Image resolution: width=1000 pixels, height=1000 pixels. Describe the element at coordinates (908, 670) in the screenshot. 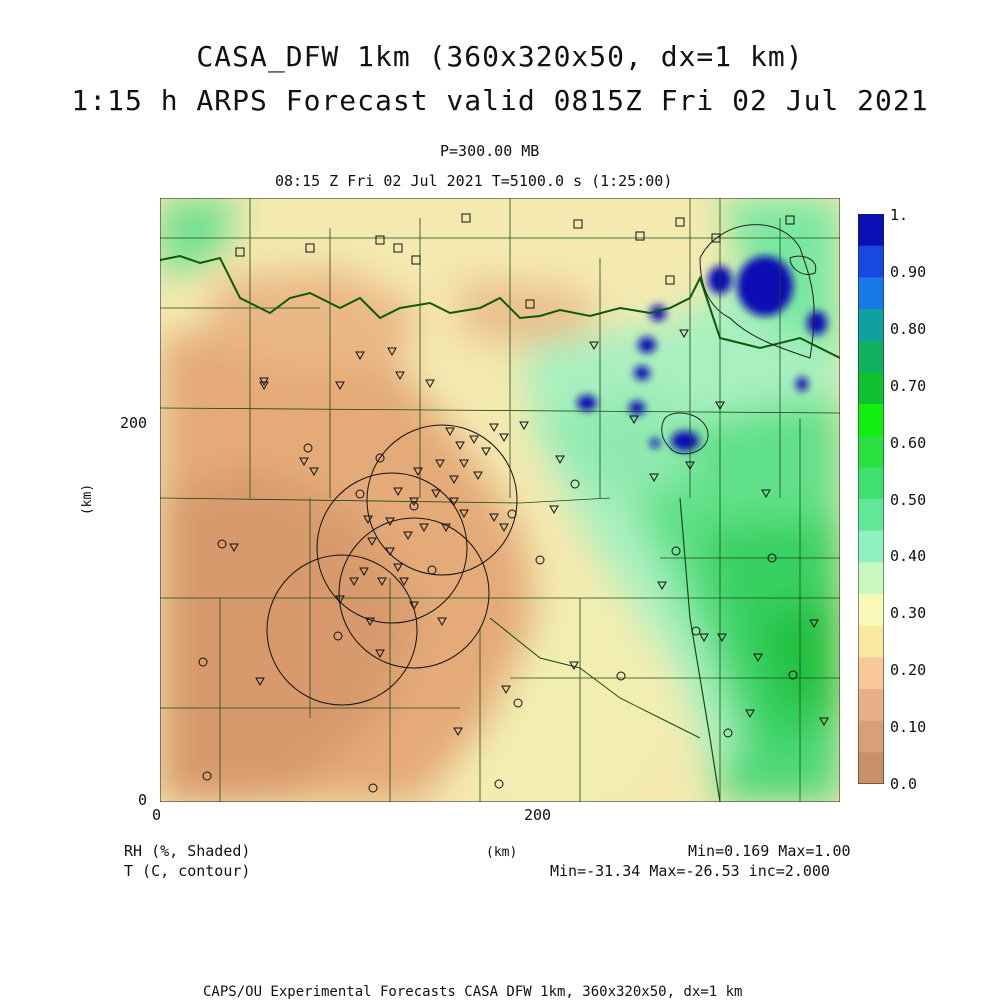

I see `colorbar-label: 0.20` at that location.